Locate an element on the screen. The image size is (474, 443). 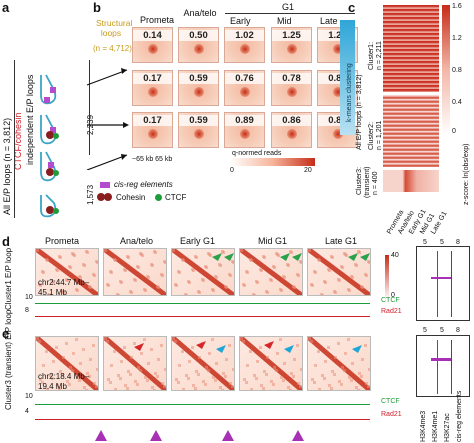
d-ctcf-track is located at coordinates (202, 303).